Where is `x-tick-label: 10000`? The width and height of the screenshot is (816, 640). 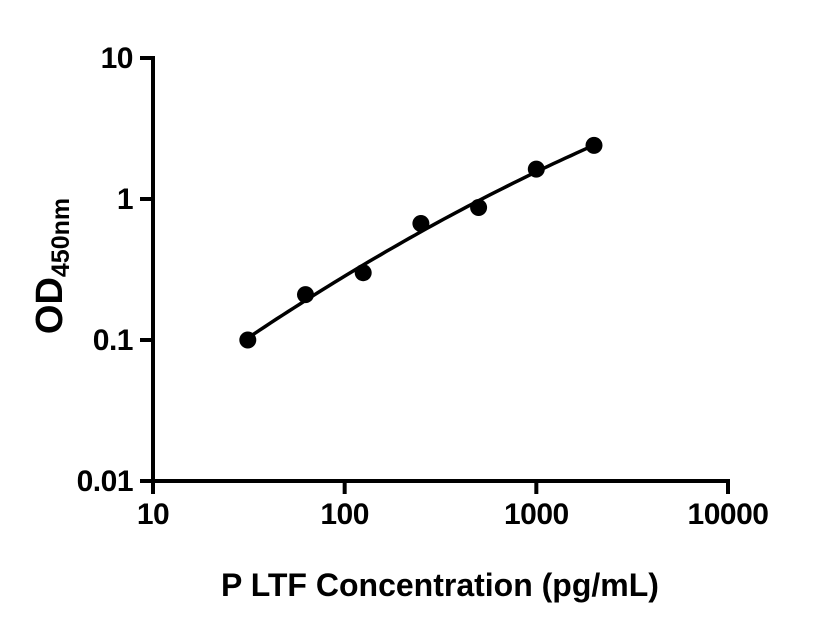
x-tick-label: 10000 is located at coordinates (728, 514).